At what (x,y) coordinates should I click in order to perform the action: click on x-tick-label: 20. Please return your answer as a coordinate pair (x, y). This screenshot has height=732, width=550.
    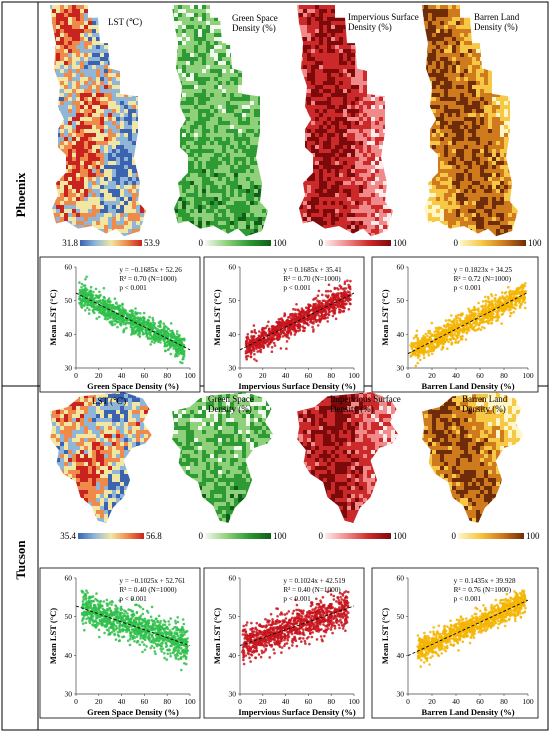
    Looking at the image, I should click on (263, 375).